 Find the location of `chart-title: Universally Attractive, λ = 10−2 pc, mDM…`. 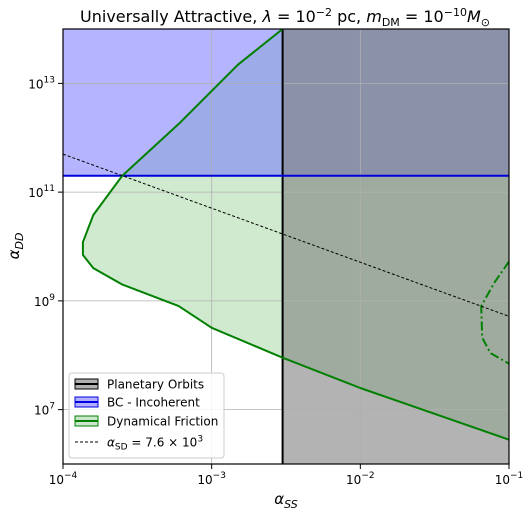

chart-title: Universally Attractive, λ = 10−2 pc, mDM… is located at coordinates (285, 17).